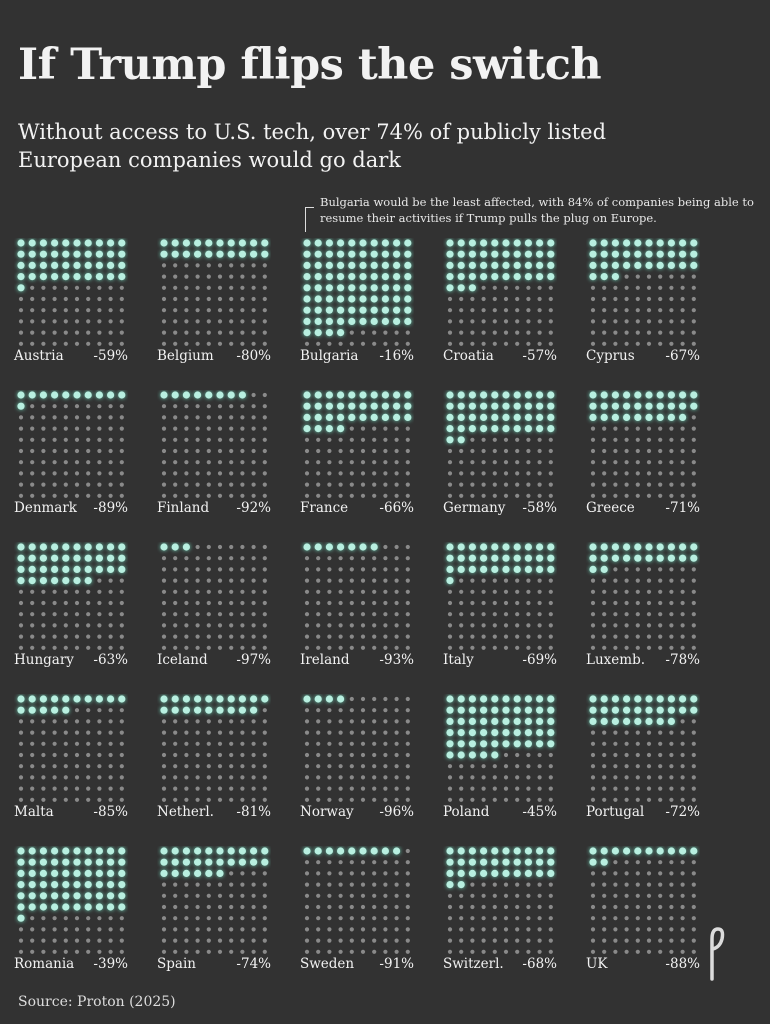 This screenshot has height=1024, width=770. Describe the element at coordinates (97, 1002) in the screenshot. I see `source-note: Source: Proton (2025)` at that location.